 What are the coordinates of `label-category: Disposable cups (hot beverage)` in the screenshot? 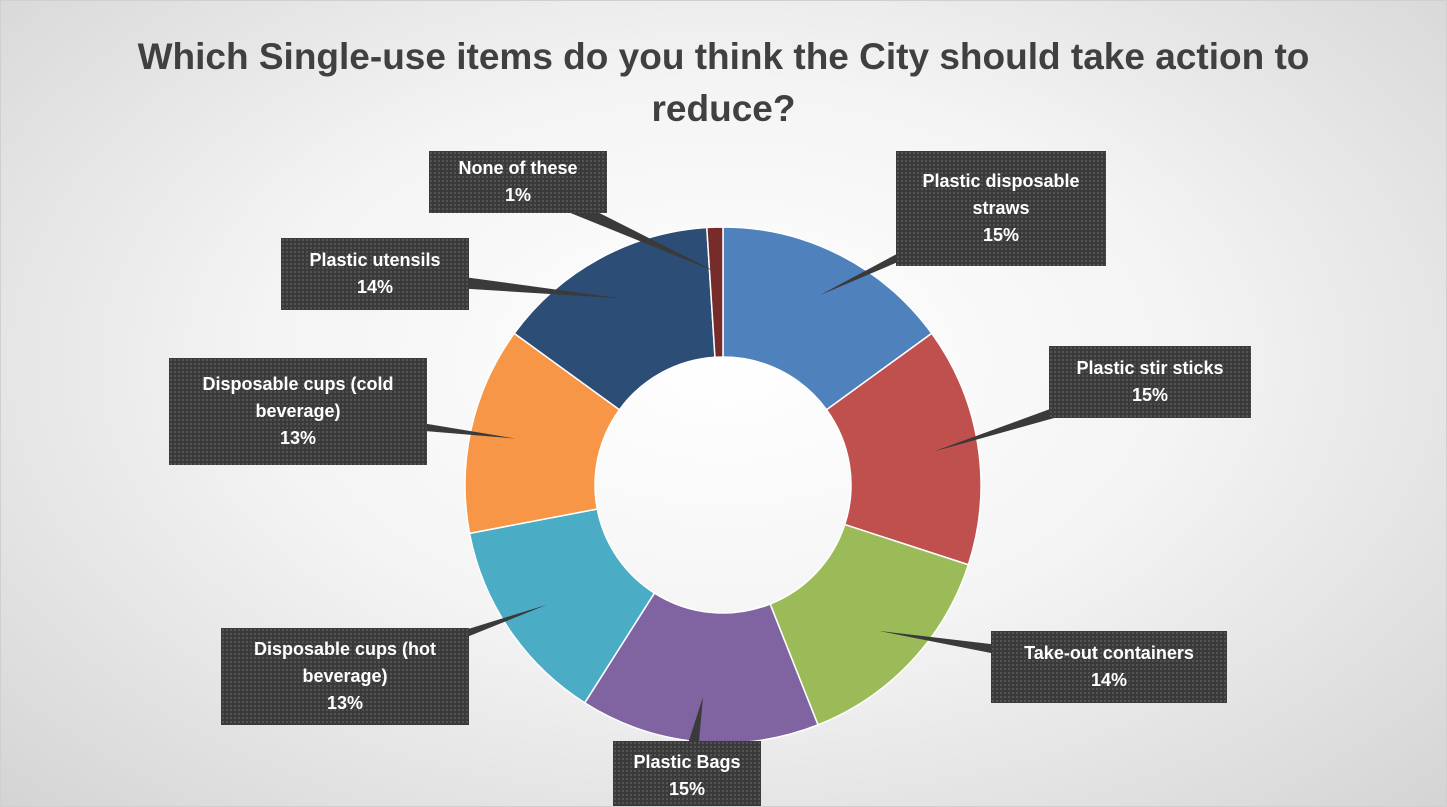 It's located at (345, 662).